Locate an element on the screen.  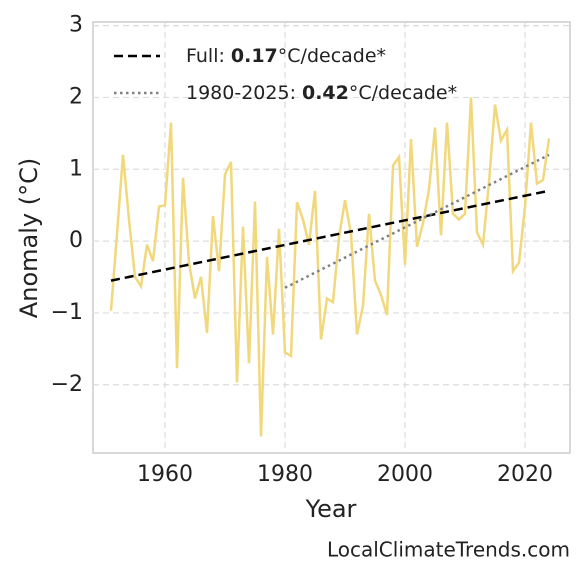
legend-name: 1980-2025: is located at coordinates (241, 93).